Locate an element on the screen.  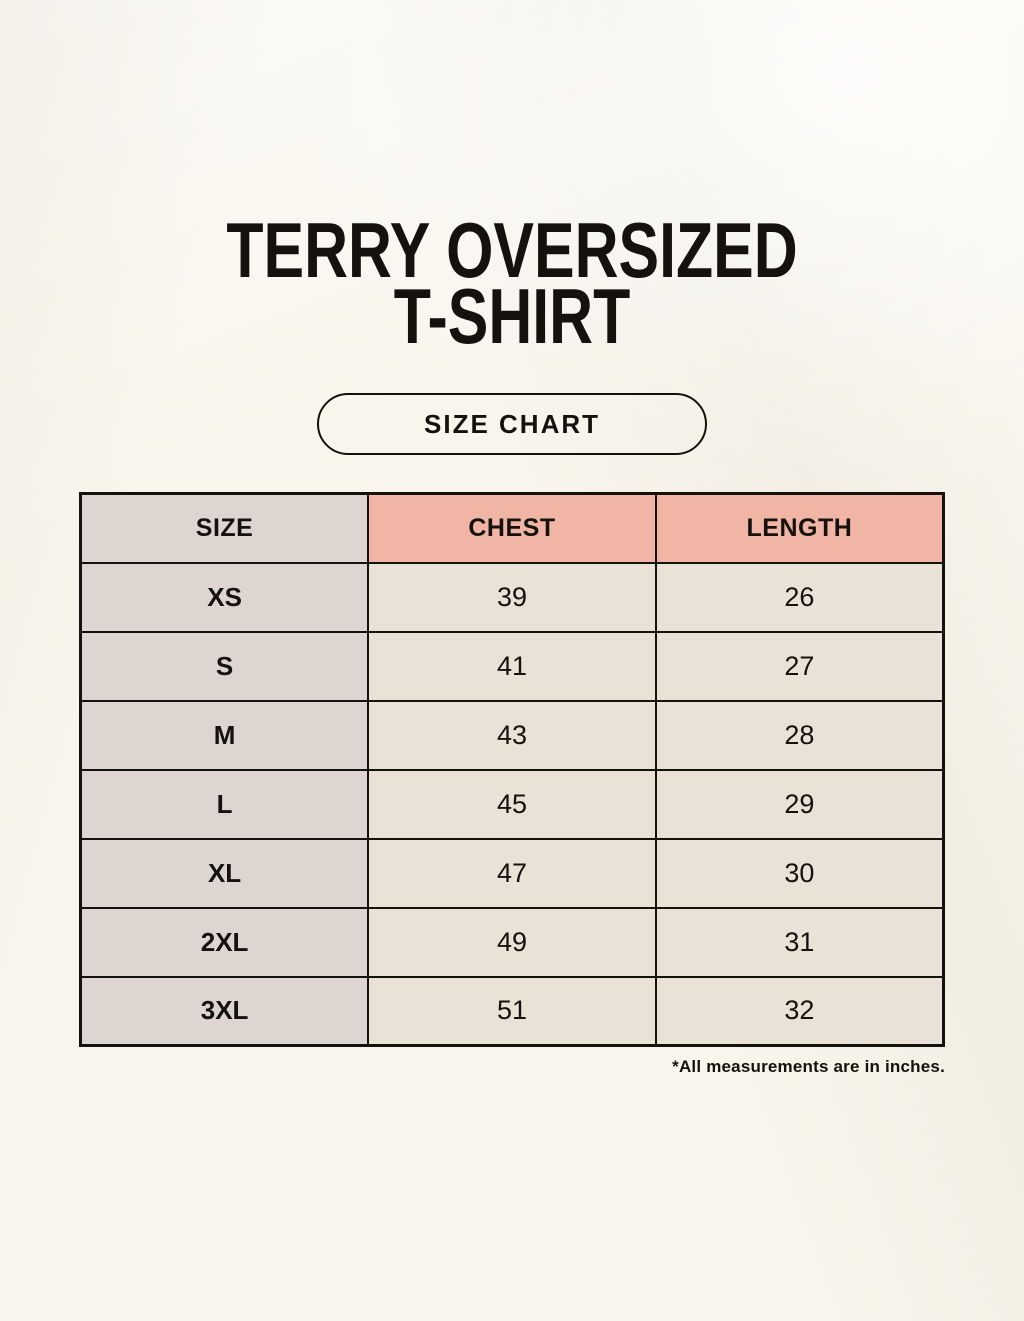
table-row: XL 47 30 is located at coordinates (512, 873).